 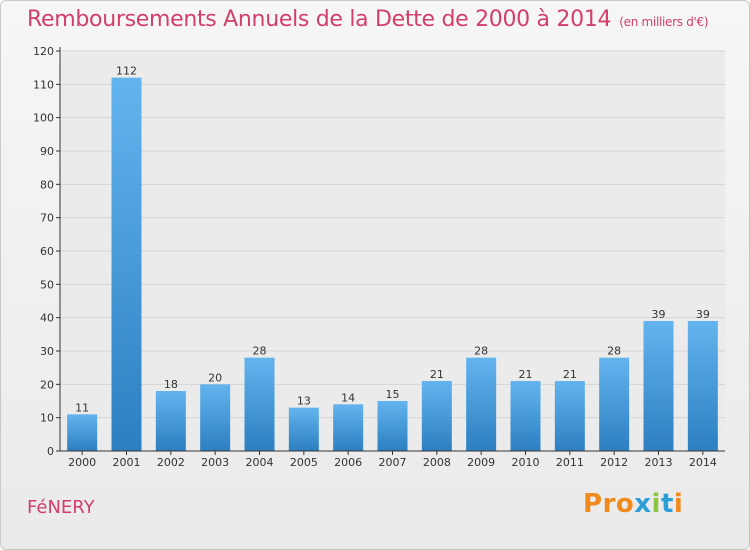 What do you see at coordinates (171, 384) in the screenshot?
I see `data-label: 18` at bounding box center [171, 384].